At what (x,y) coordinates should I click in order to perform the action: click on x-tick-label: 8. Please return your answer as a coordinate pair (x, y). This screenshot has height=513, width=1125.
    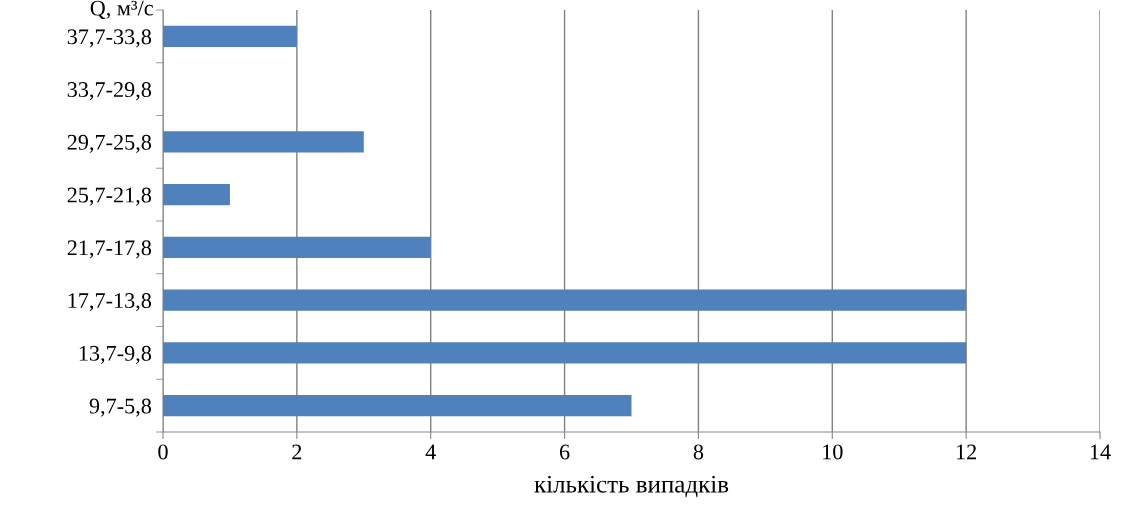
    Looking at the image, I should click on (698, 452).